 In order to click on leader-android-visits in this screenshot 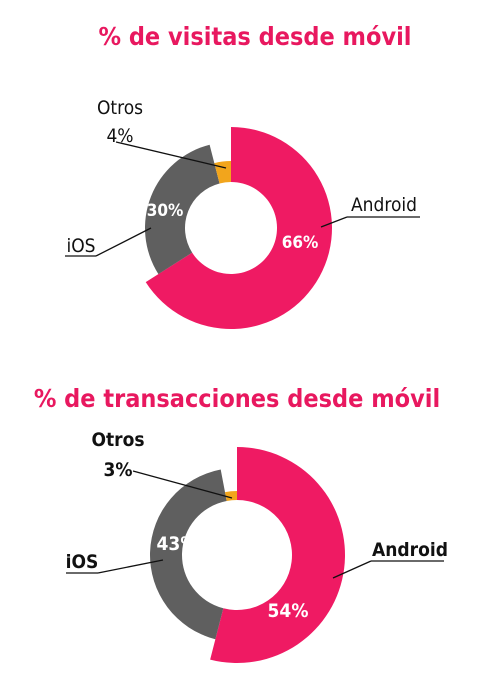, I will do `click(334, 222)`.